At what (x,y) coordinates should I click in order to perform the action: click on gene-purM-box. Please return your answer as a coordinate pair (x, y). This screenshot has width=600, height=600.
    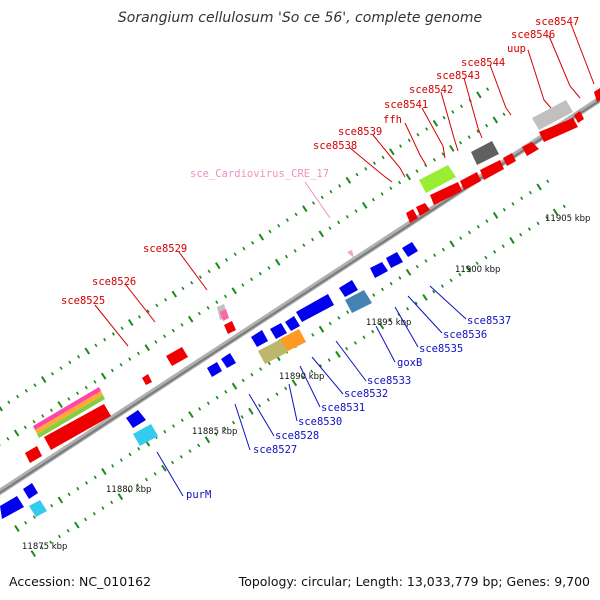
    Looking at the image, I should click on (145, 435).